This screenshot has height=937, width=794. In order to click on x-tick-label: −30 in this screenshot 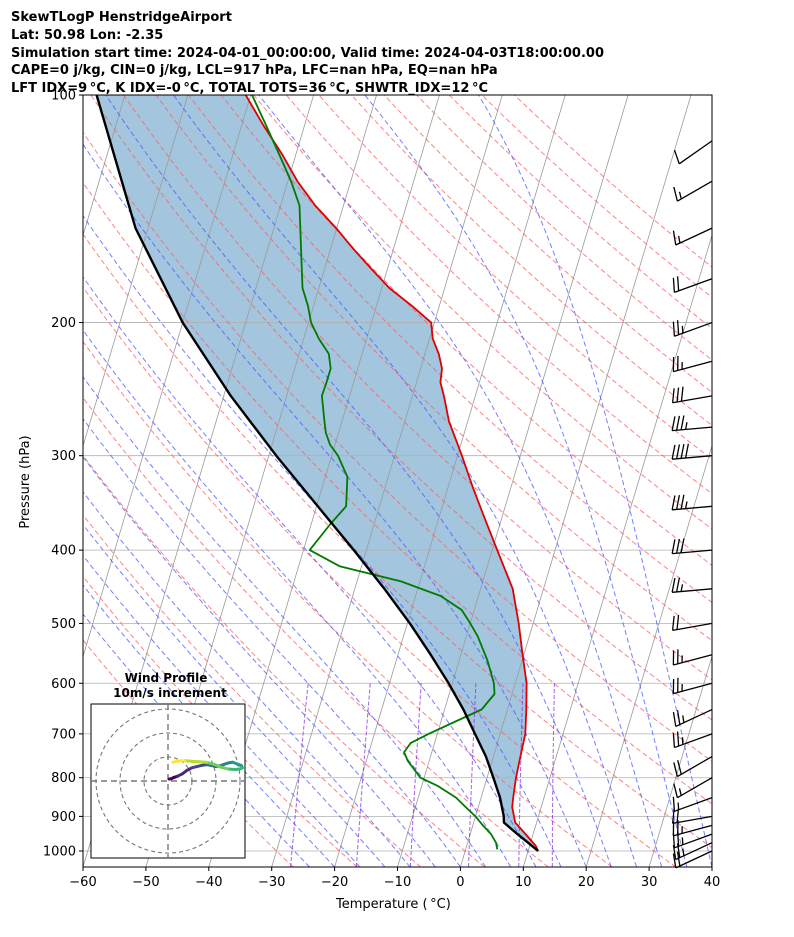, I will do `click(271, 882)`.